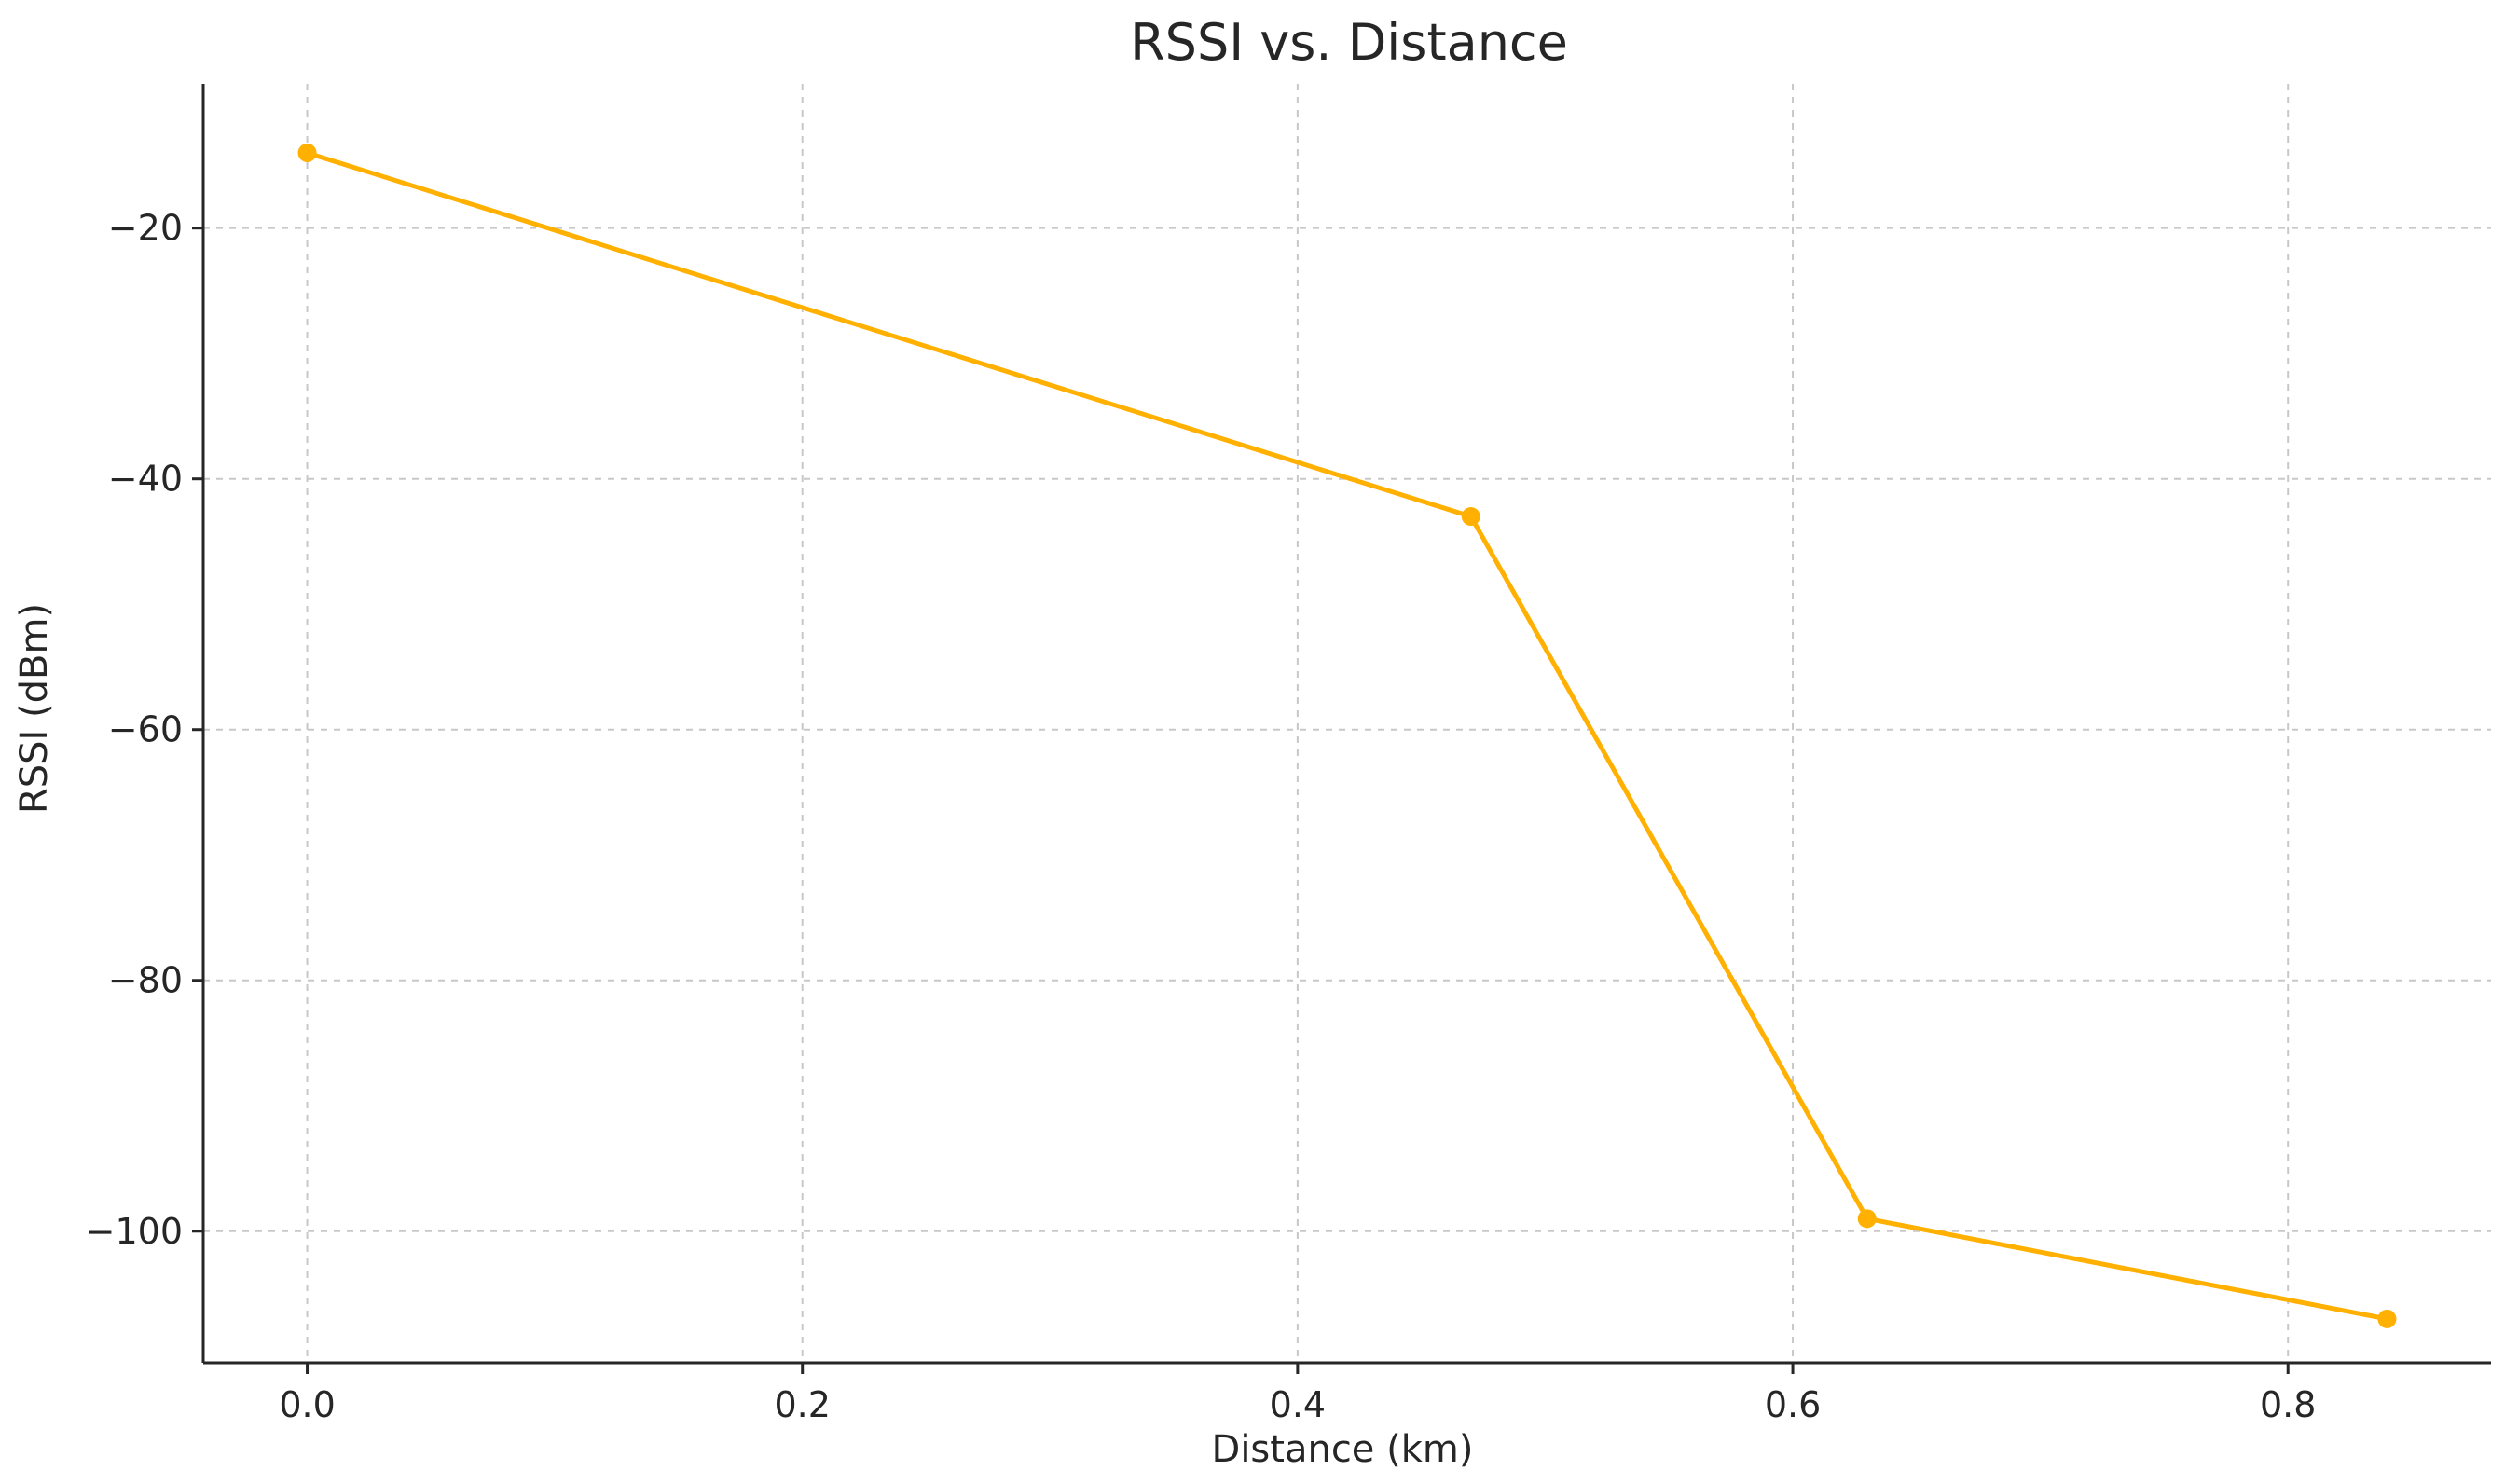 The height and width of the screenshot is (1484, 2505). I want to click on y-tick-label: −60, so click(145, 729).